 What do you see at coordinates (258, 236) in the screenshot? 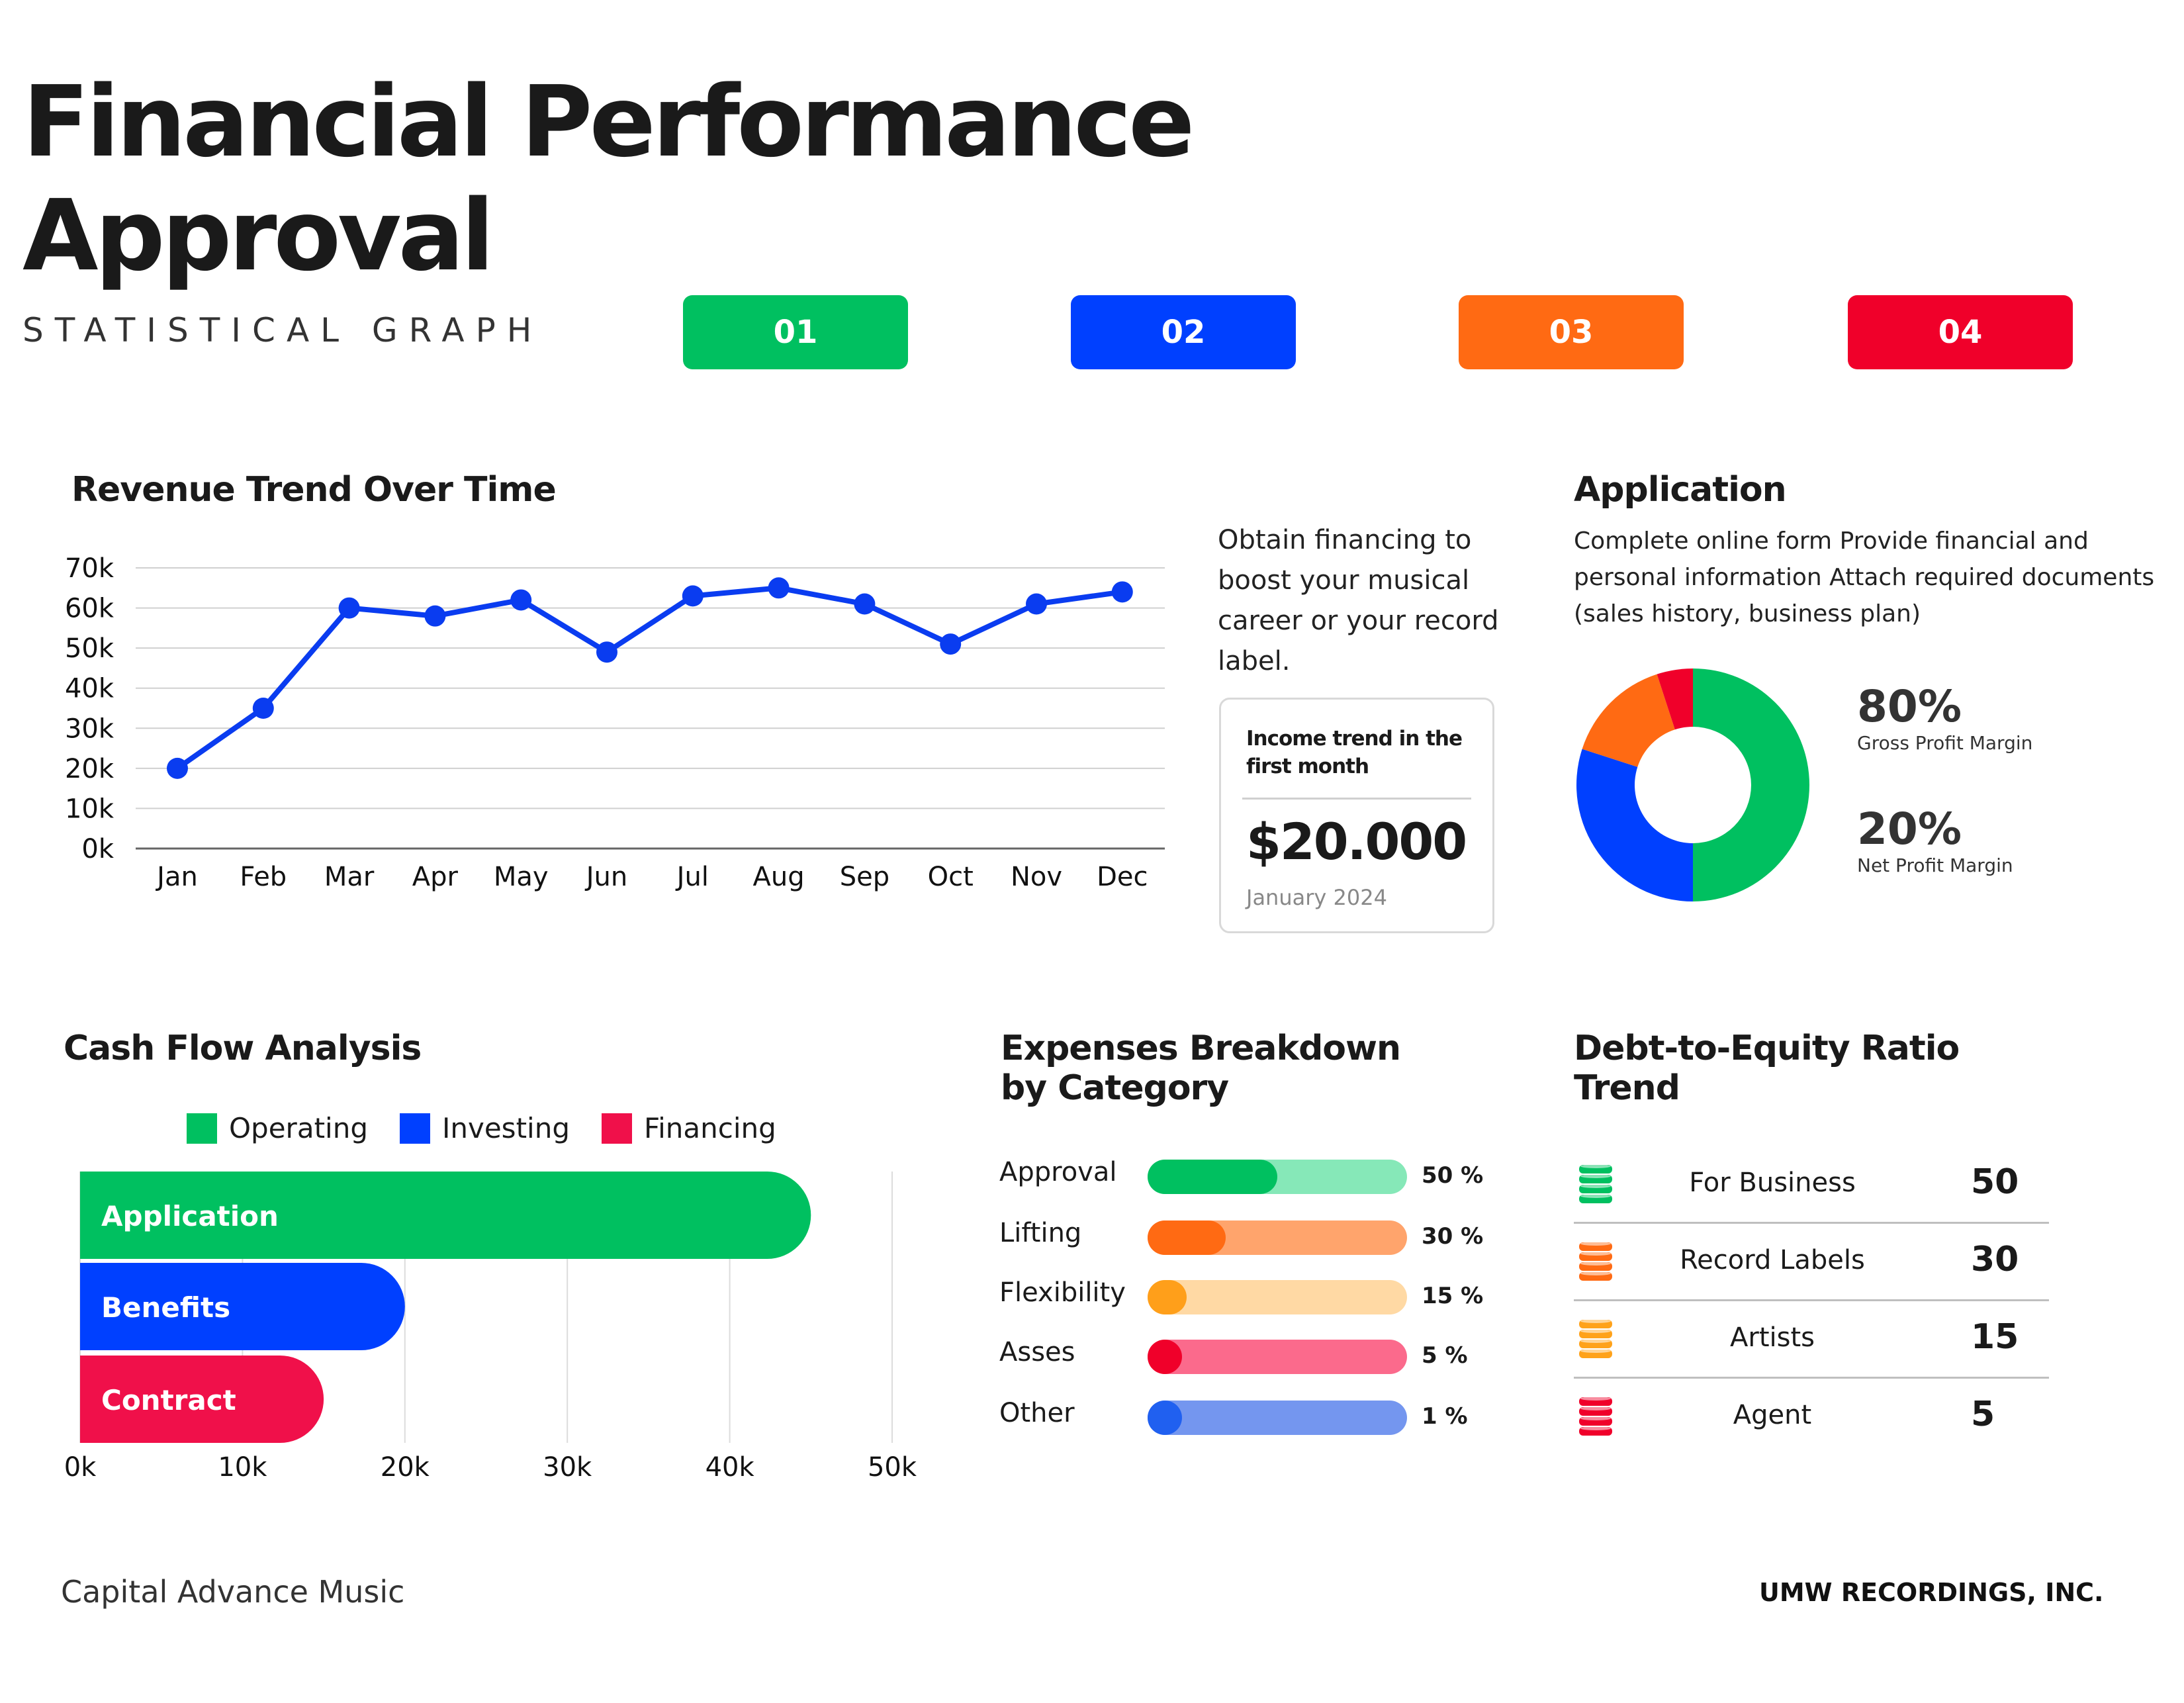
I see `title-line-2: Approval` at bounding box center [258, 236].